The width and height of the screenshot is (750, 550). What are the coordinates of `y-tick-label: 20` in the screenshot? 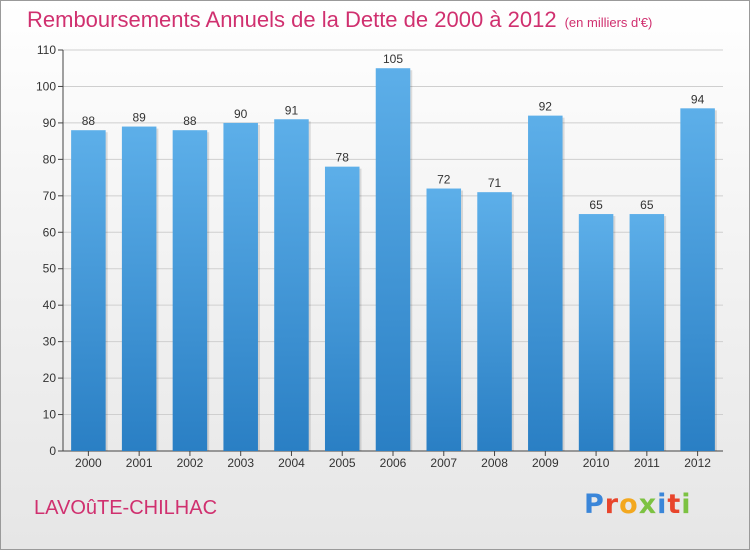 It's located at (50, 378).